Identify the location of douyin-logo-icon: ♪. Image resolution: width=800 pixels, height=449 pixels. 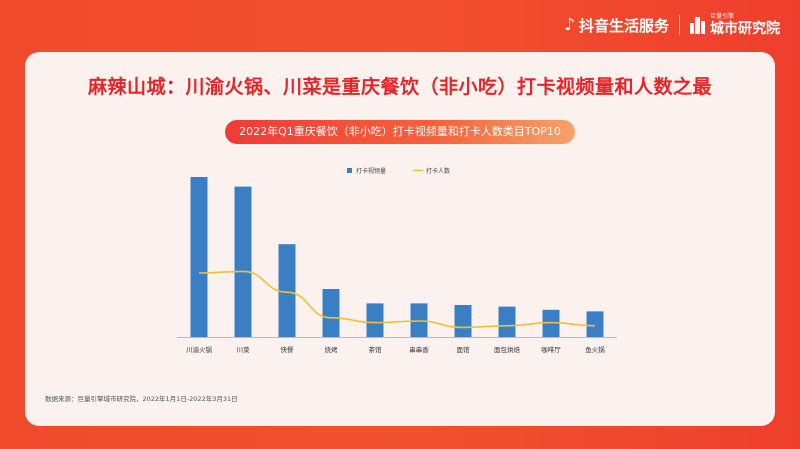
(569, 25).